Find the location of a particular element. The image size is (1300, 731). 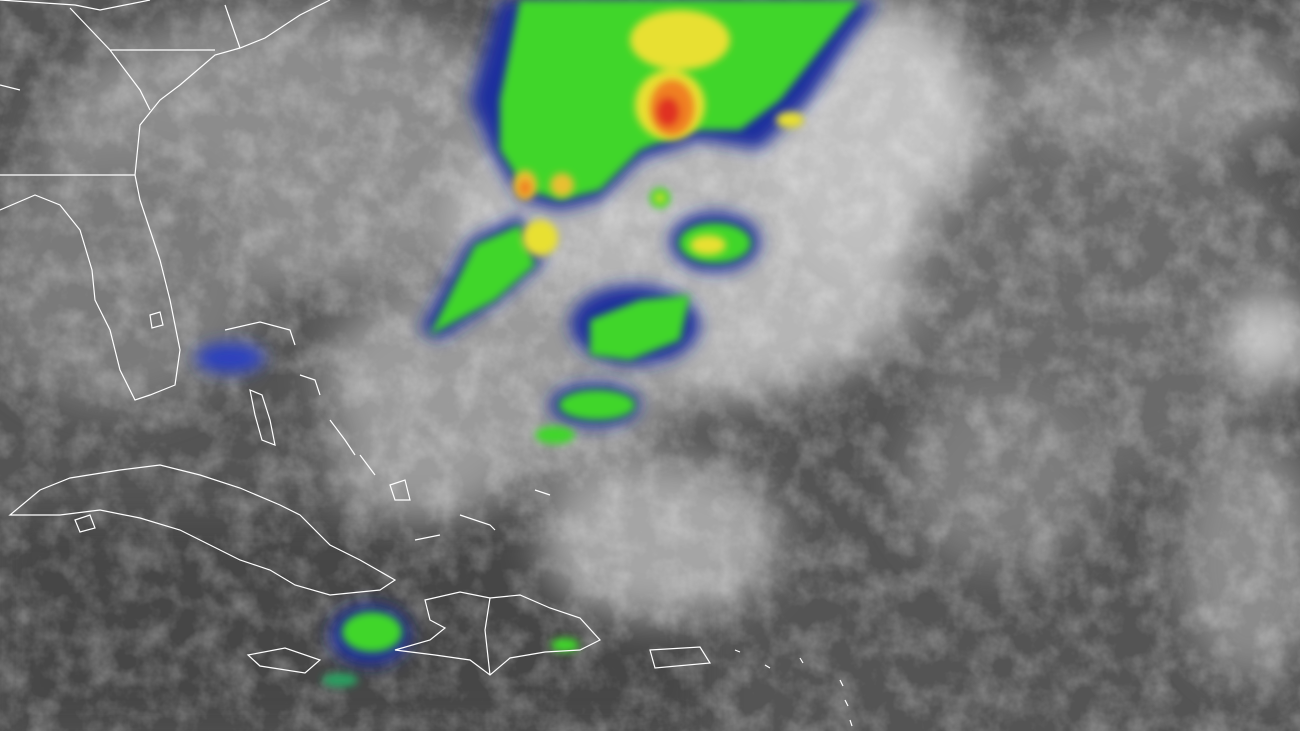

lesser-antilles is located at coordinates (793, 688).